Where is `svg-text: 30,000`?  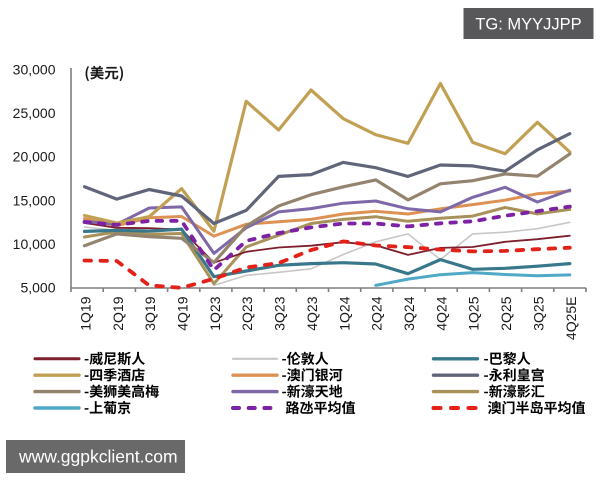 svg-text: 30,000 is located at coordinates (34, 70).